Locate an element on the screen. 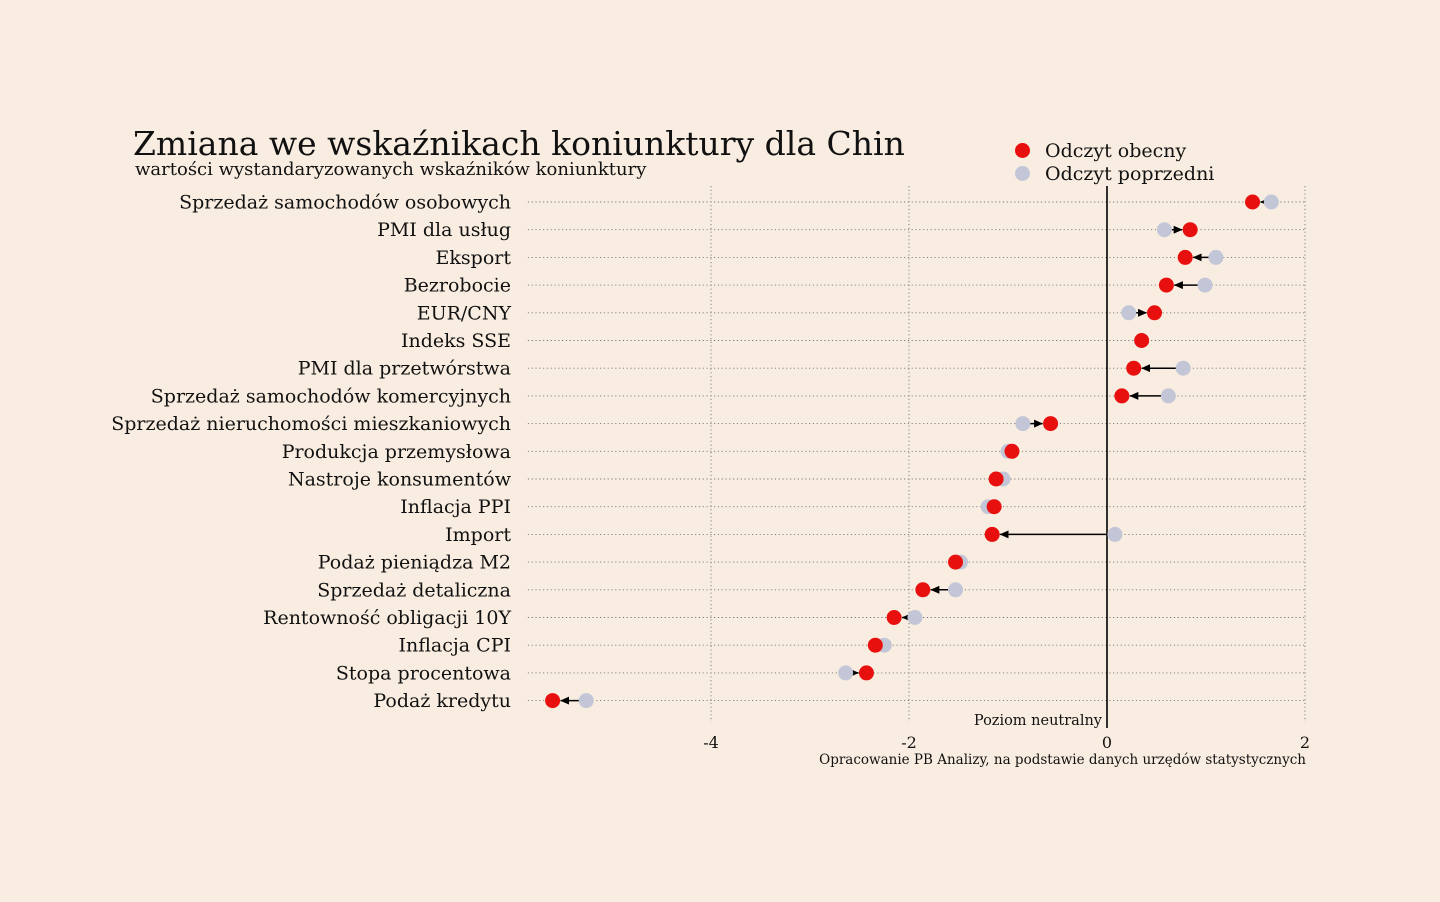 The height and width of the screenshot is (902, 1440). category-label: Podaż kredytu is located at coordinates (442, 701).